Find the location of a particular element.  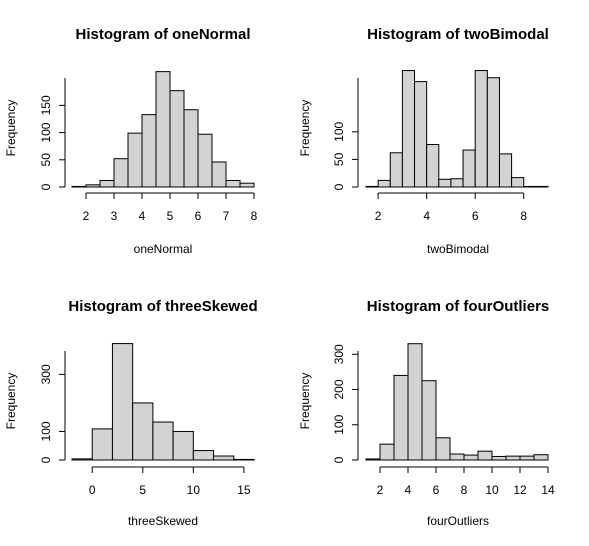

x-axis-label: fourOutliers is located at coordinates (458, 521).